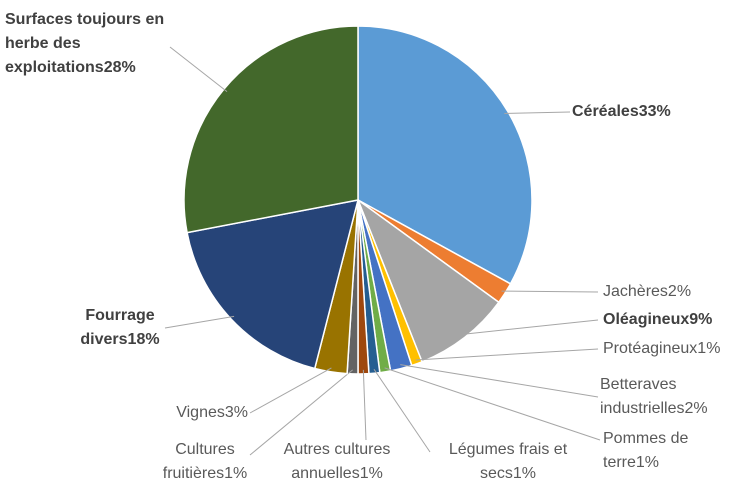 The height and width of the screenshot is (489, 750). Describe the element at coordinates (642, 396) in the screenshot. I see `category-label: Betteraves industrielles` at that location.